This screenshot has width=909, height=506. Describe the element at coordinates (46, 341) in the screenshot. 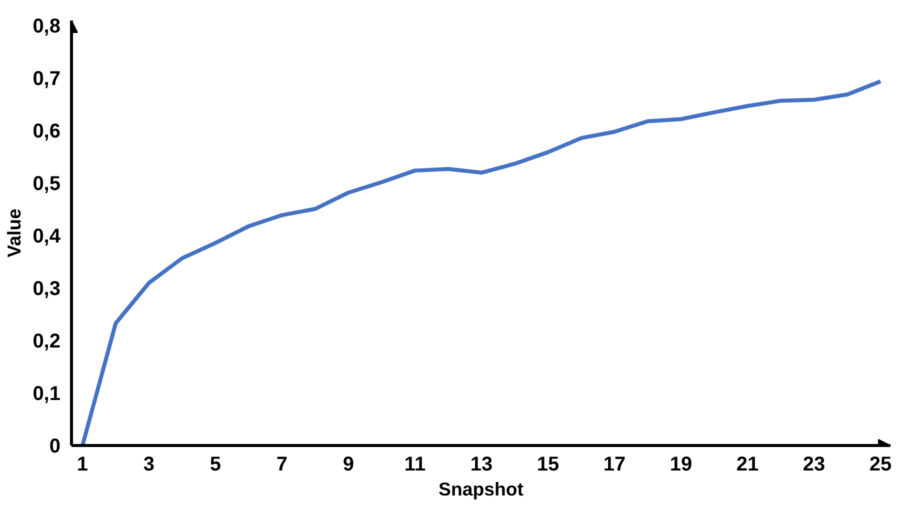

I see `y-tick-label: 0,2` at that location.